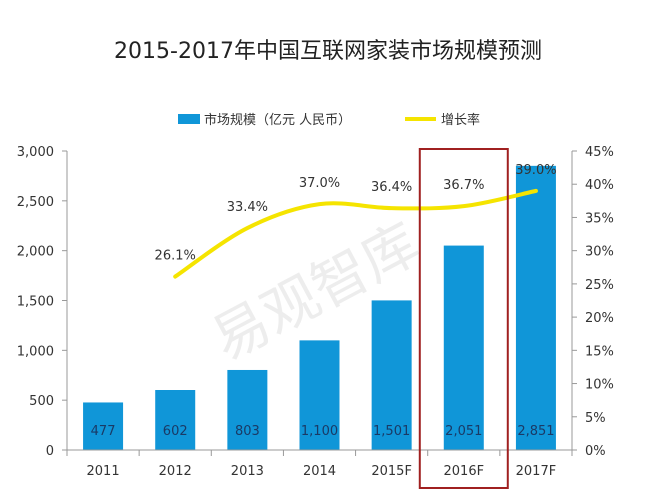 This screenshot has height=501, width=656. I want to click on legend: 市场规模（亿元 人民币） 增长率, so click(329, 120).